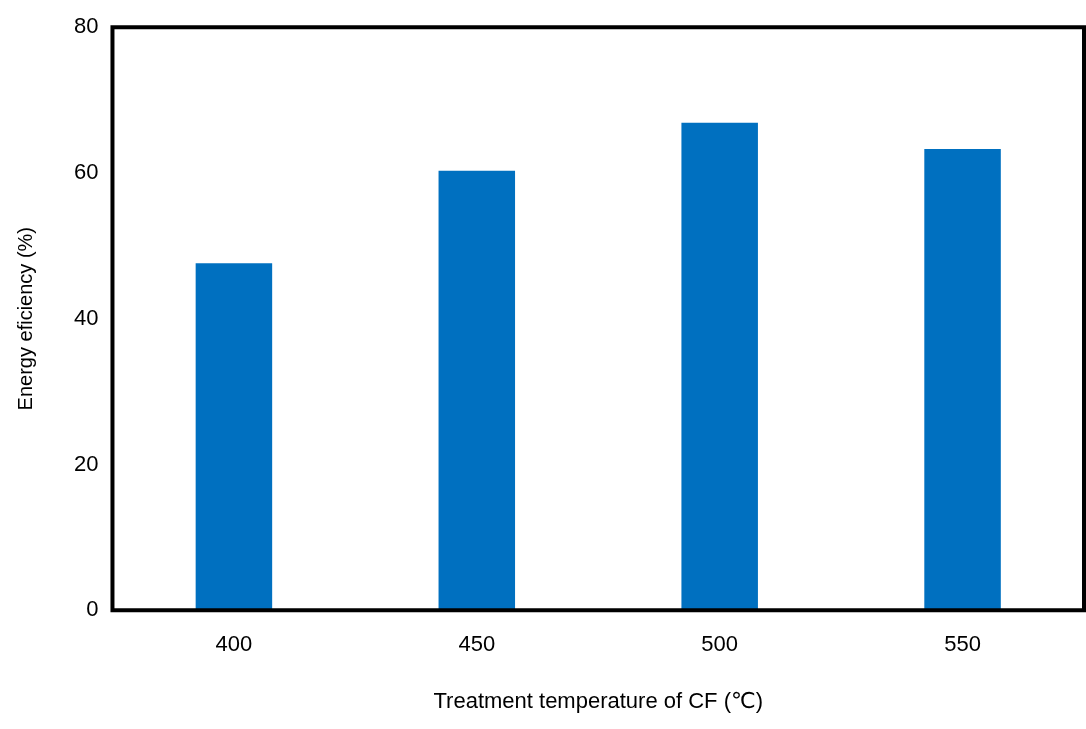  I want to click on x-tick-label: 500, so click(720, 644).